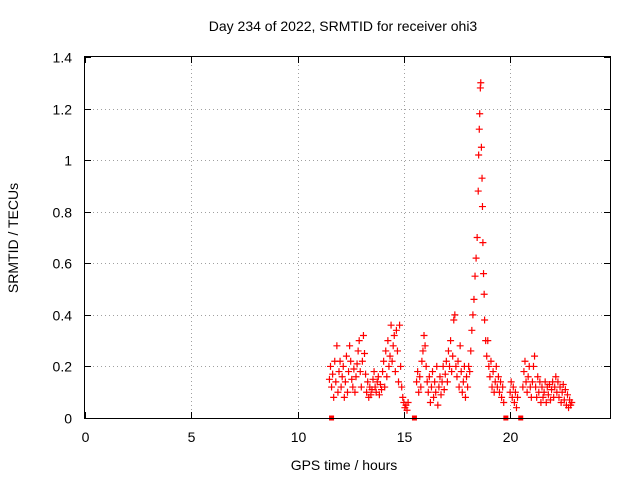 This screenshot has width=640, height=480. Describe the element at coordinates (511, 437) in the screenshot. I see `x-tick-label: 20` at that location.